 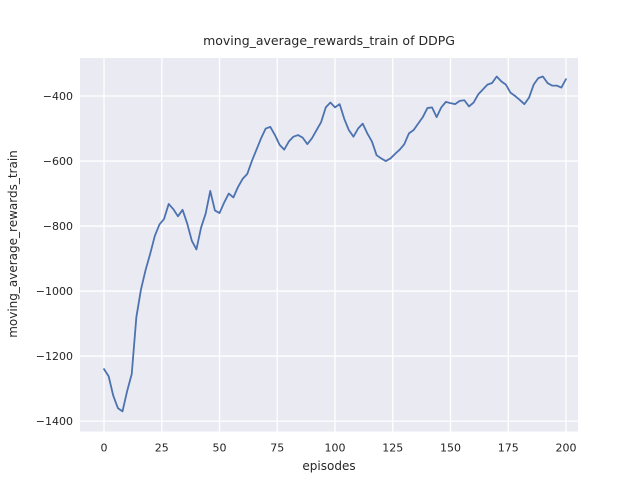 What do you see at coordinates (104, 448) in the screenshot?
I see `x-tick-label: 0` at bounding box center [104, 448].